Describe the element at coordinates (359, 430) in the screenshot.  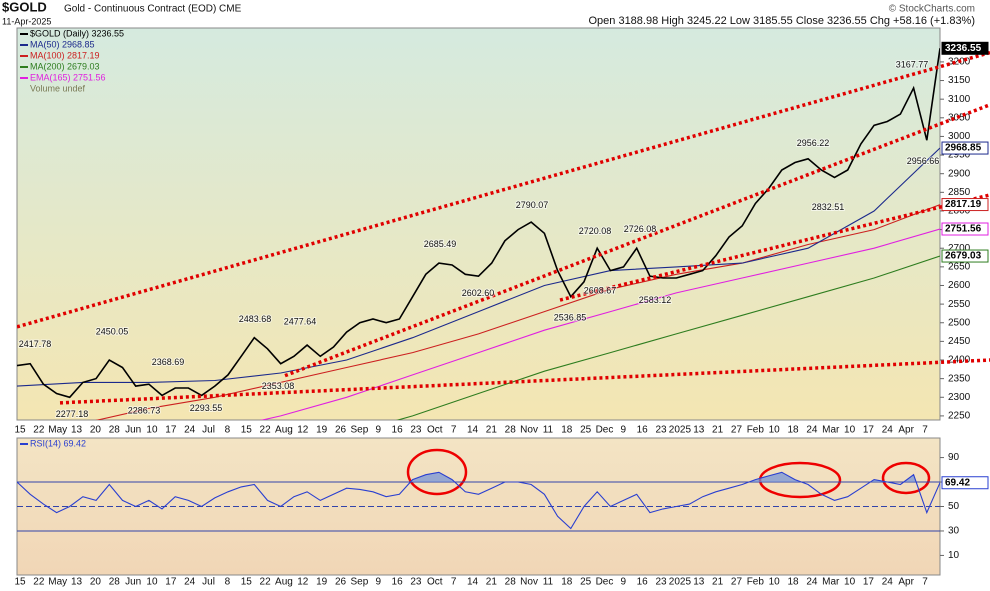
I see `x-tick-label: Sep` at that location.